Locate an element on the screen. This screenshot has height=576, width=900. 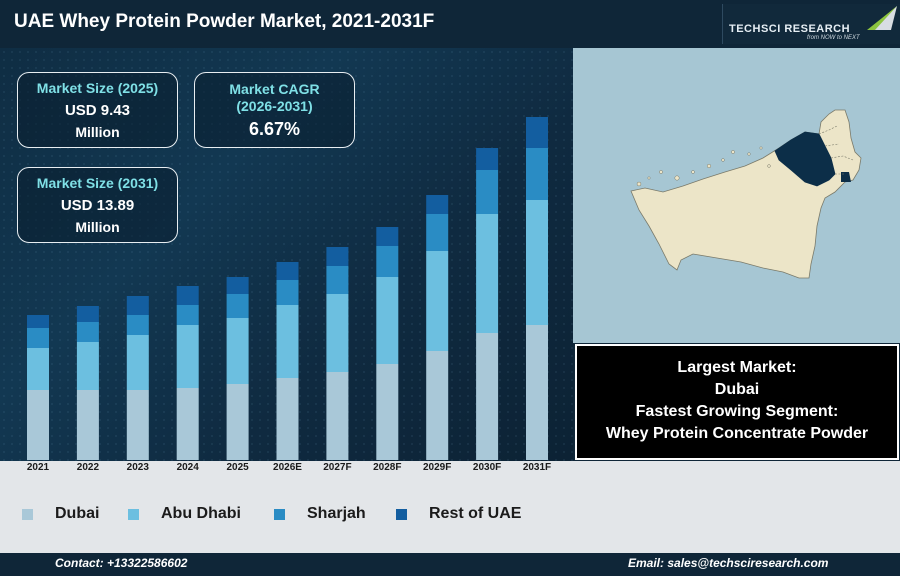
fastest-segment-label: Fastest Growing Segment: is located at coordinates (737, 411).